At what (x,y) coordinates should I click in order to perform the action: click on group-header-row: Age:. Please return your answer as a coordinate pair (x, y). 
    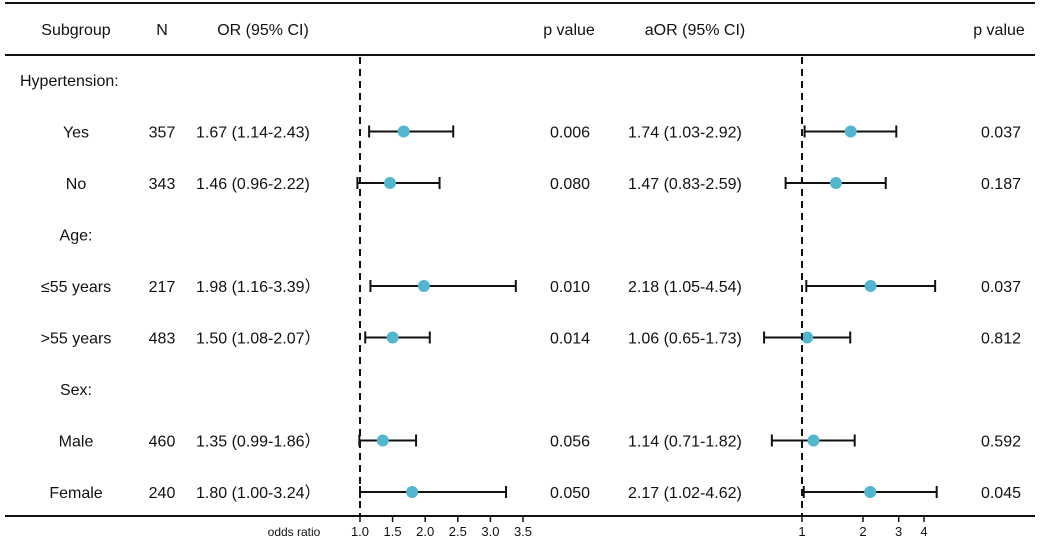
    Looking at the image, I should click on (76, 236).